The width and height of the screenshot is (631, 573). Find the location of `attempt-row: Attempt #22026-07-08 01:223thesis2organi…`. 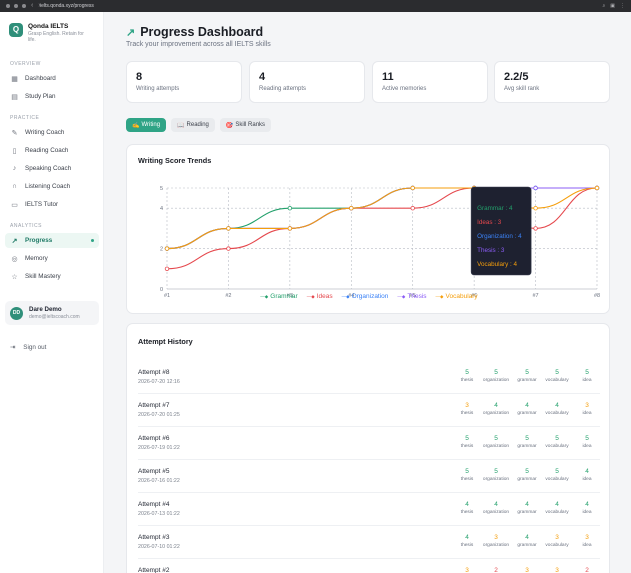

attempt-row: Attempt #22026-07-08 01:223thesis2organi… is located at coordinates (369, 566).